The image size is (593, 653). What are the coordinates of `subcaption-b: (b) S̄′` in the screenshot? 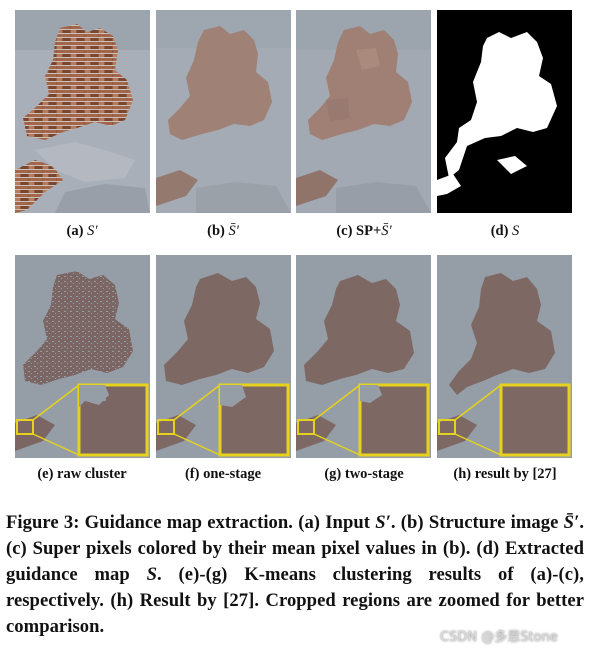 It's located at (223, 231).